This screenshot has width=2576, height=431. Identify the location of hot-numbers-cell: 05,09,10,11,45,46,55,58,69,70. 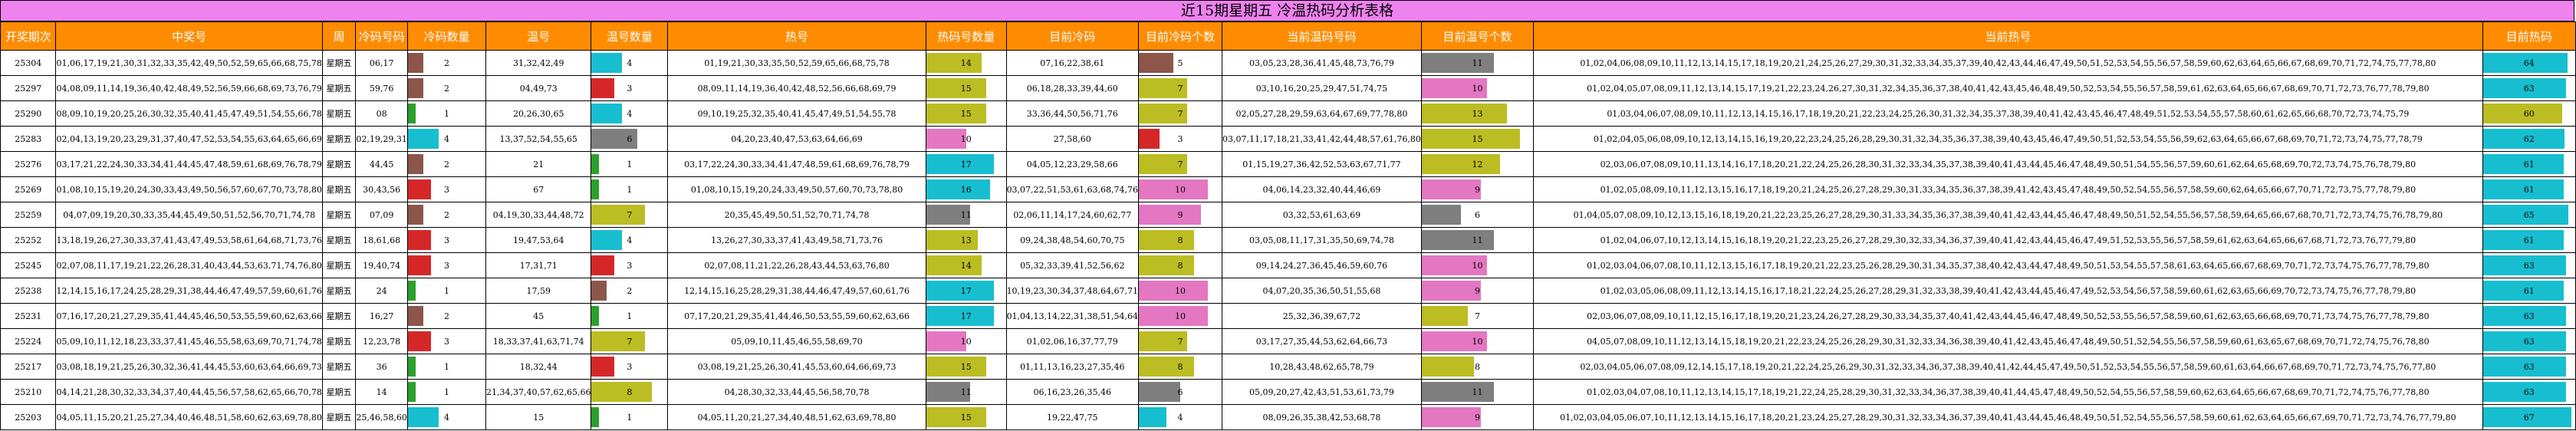
(796, 341).